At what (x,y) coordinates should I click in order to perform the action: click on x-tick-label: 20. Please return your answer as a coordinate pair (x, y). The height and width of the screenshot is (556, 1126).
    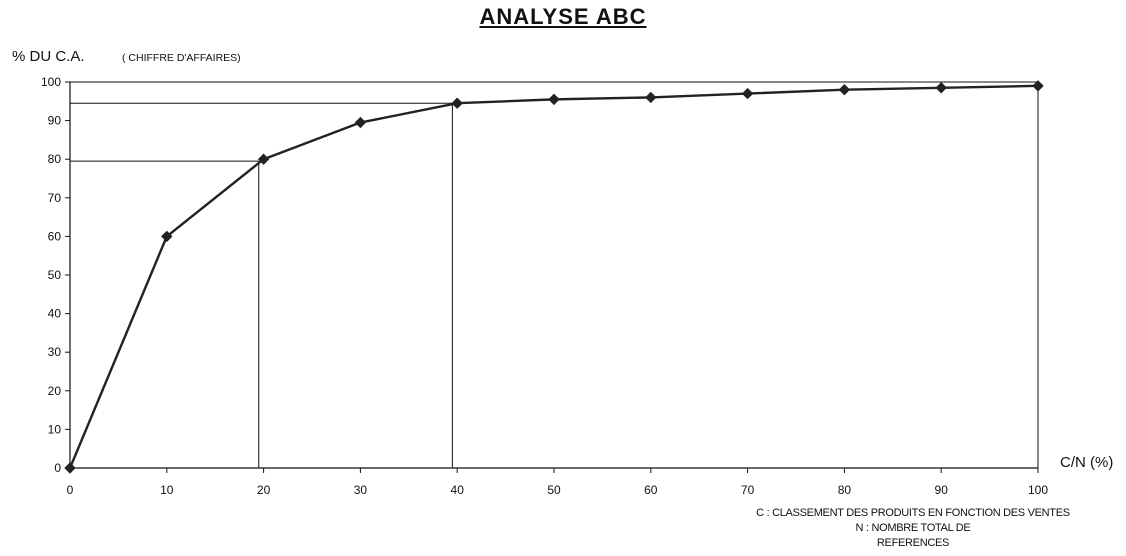
    Looking at the image, I should click on (264, 490).